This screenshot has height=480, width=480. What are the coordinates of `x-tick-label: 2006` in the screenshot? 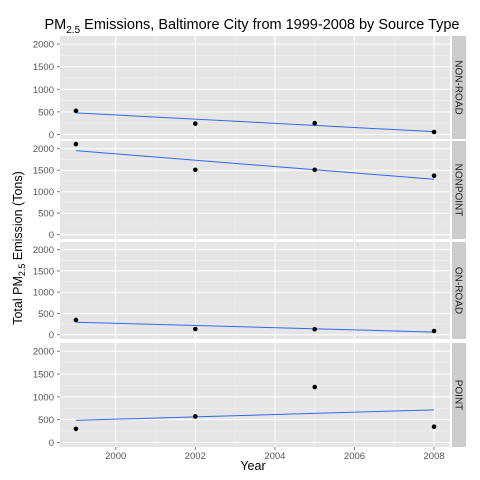 It's located at (354, 456).